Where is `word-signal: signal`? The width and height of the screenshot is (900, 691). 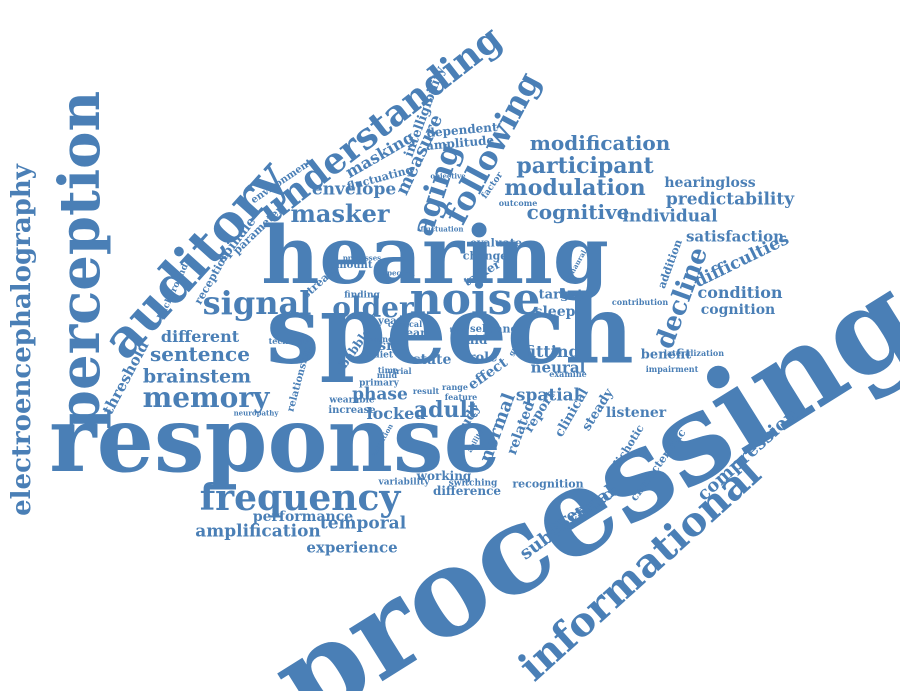 word-signal: signal is located at coordinates (257, 303).